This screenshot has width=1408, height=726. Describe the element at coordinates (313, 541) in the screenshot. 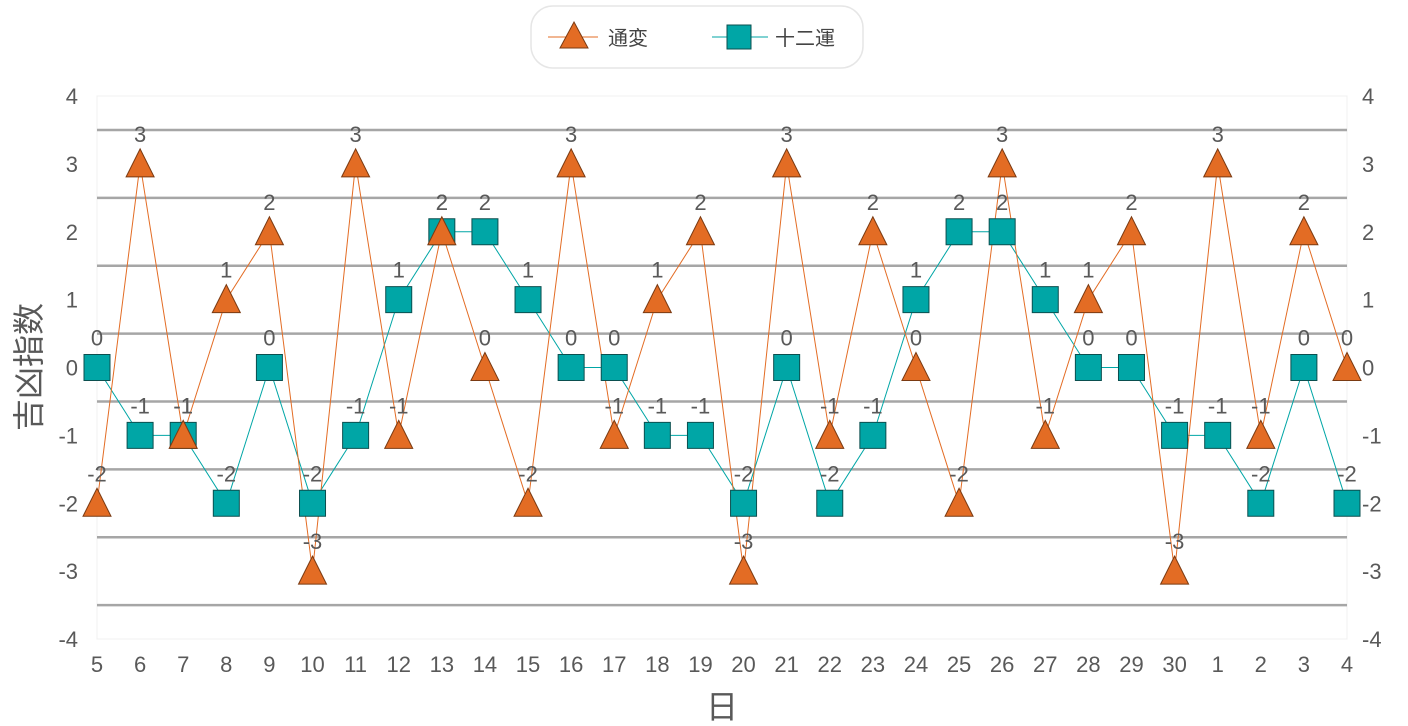

I see `series-1-data-label: -3` at that location.